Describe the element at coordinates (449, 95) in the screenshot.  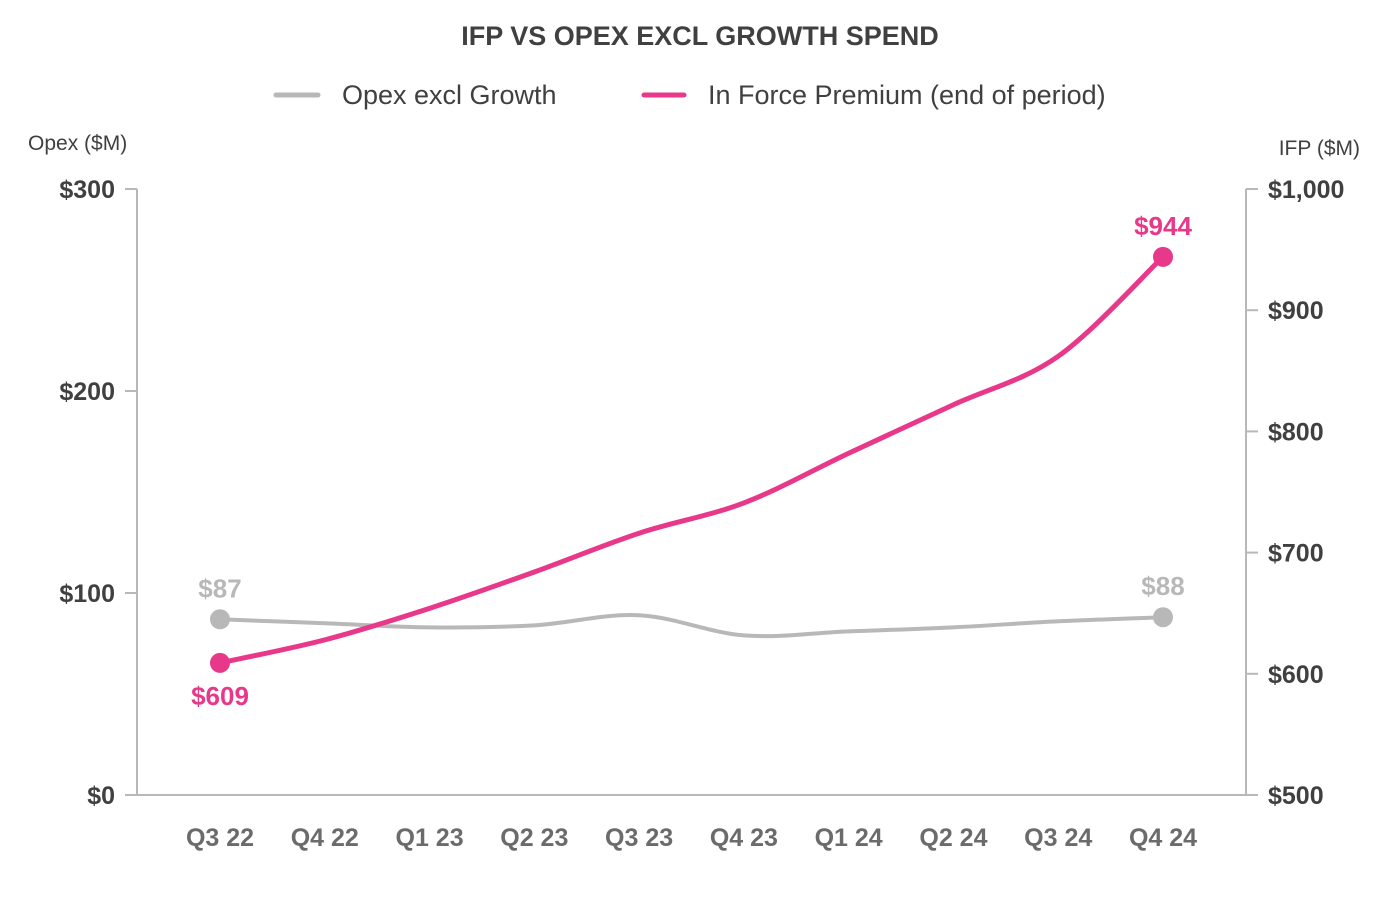
I see `legend-label-opex: Opex excl Growth` at that location.